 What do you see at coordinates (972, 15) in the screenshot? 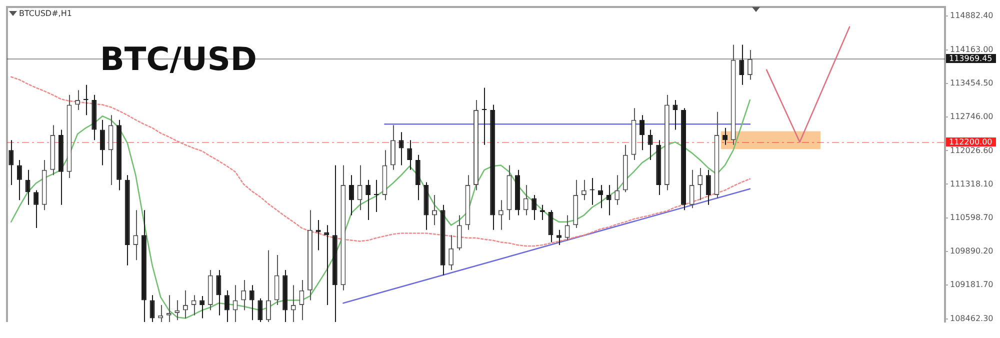
I see `y-tick-label: 114882.40` at bounding box center [972, 15].